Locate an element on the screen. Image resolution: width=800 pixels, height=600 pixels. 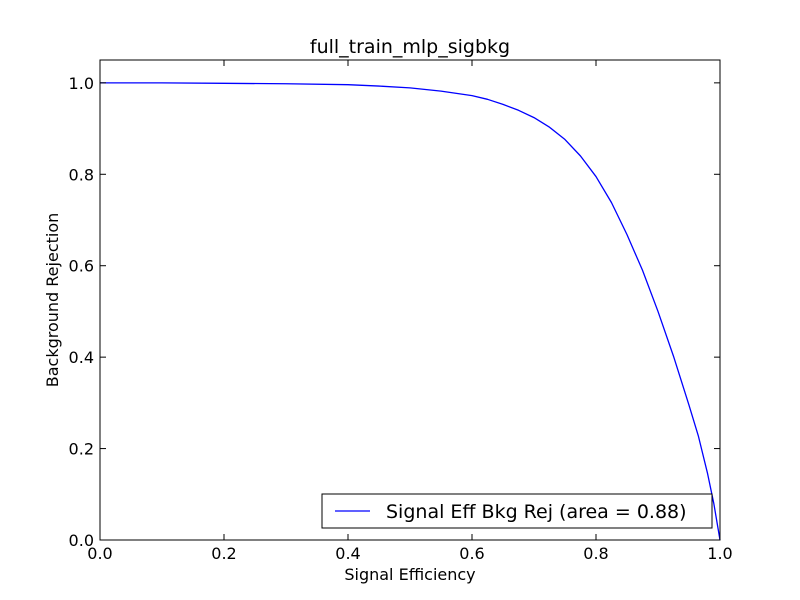
x-tick-label: 0.2 is located at coordinates (223, 553).